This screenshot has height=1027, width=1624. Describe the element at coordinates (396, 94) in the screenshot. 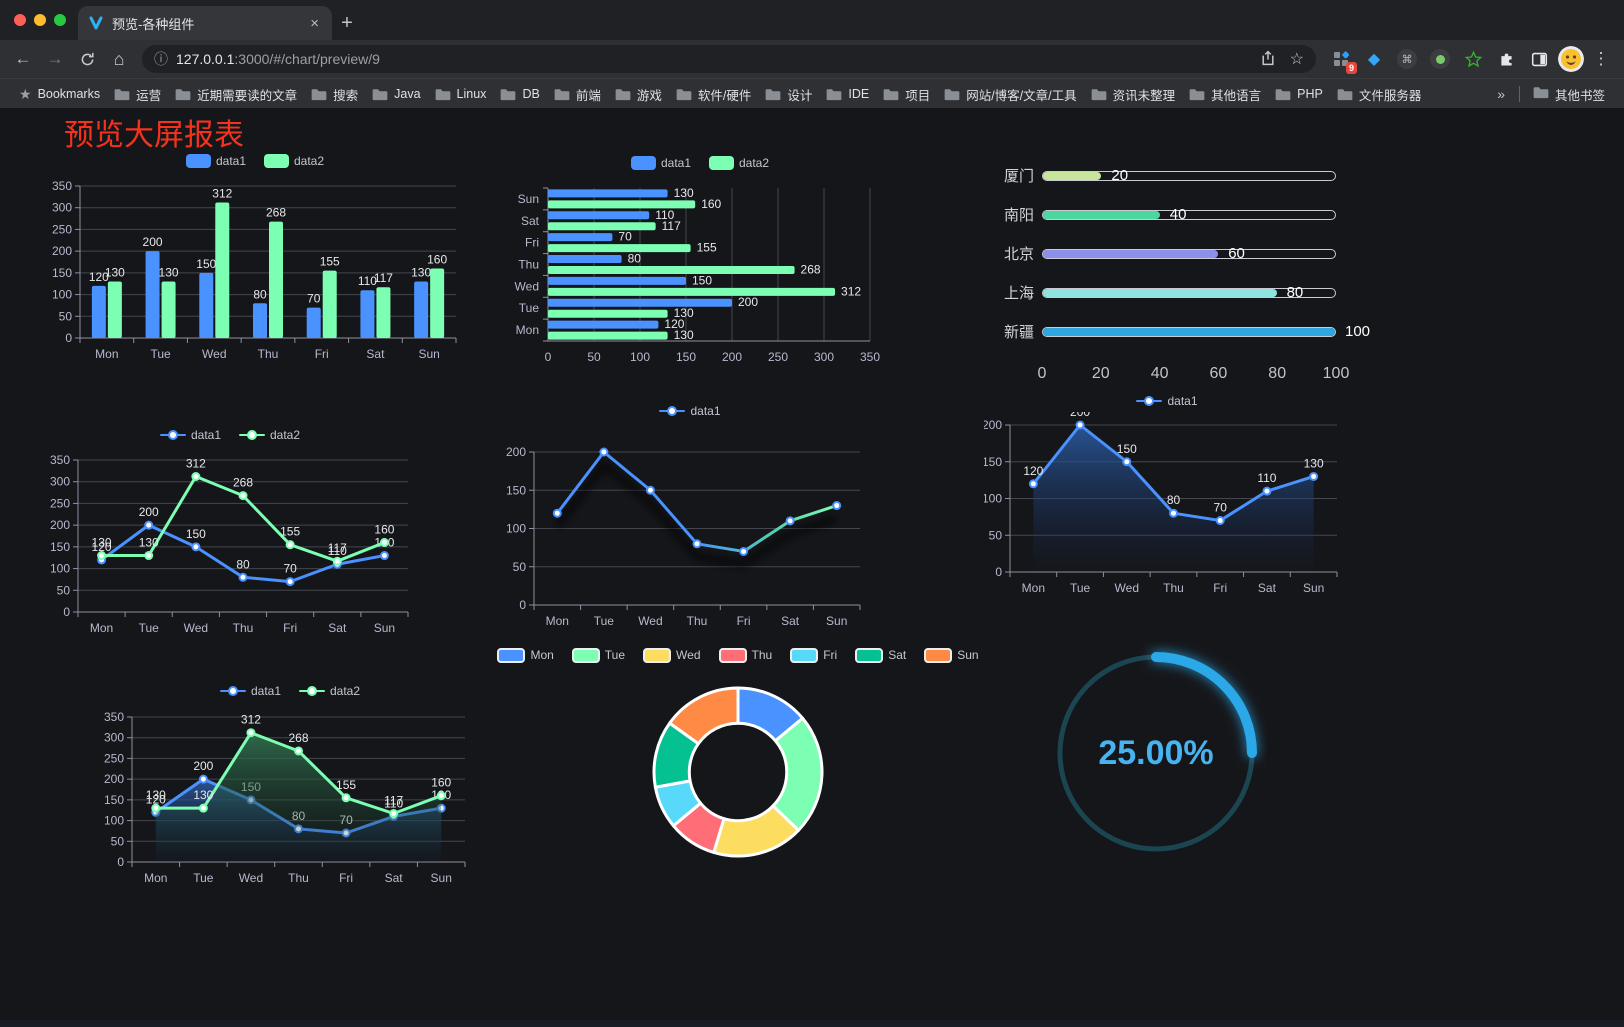

I see `bookmark-folder-Java: Java` at that location.